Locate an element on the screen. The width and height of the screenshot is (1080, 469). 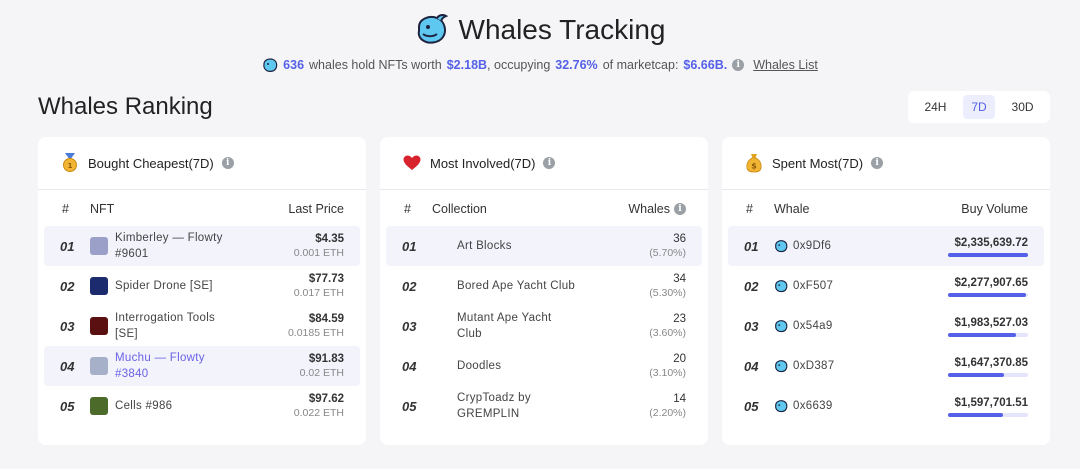
whale-count: 36 (5.70%) is located at coordinates (667, 246).